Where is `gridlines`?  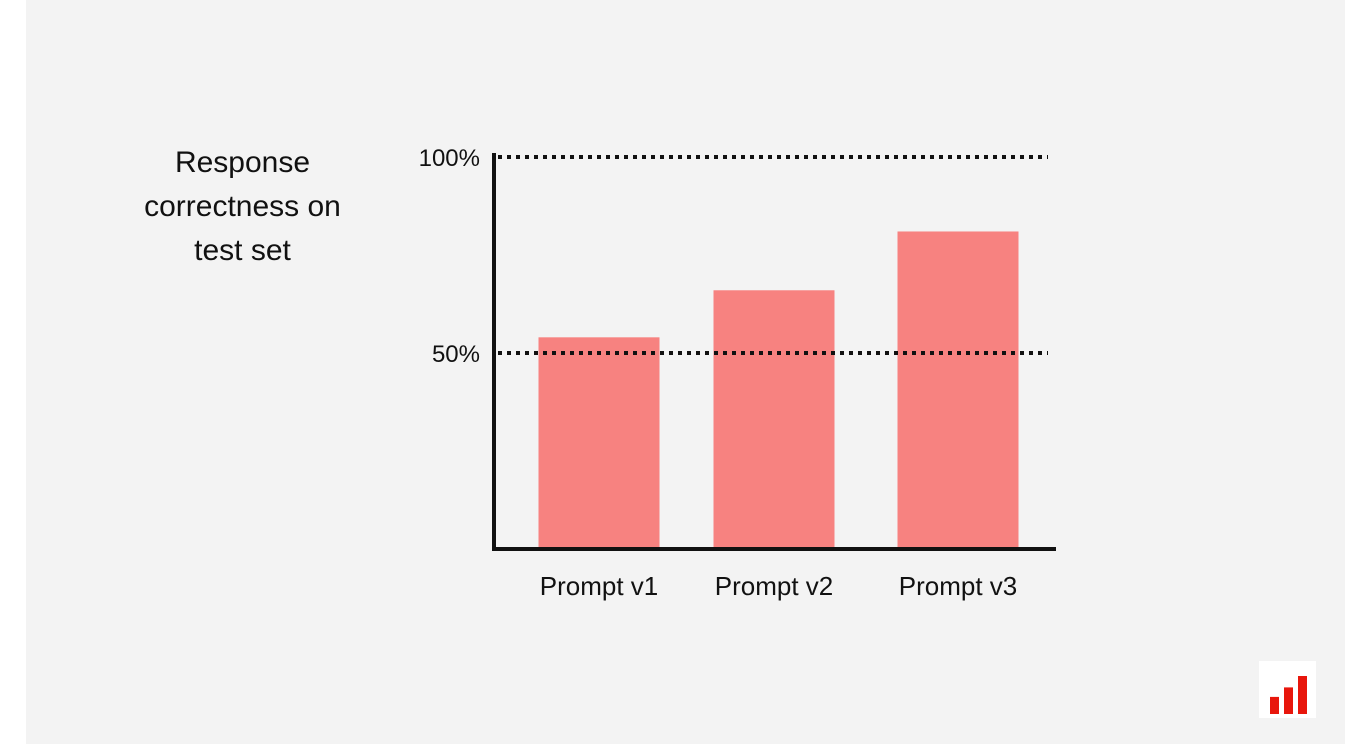
gridlines is located at coordinates (773, 255).